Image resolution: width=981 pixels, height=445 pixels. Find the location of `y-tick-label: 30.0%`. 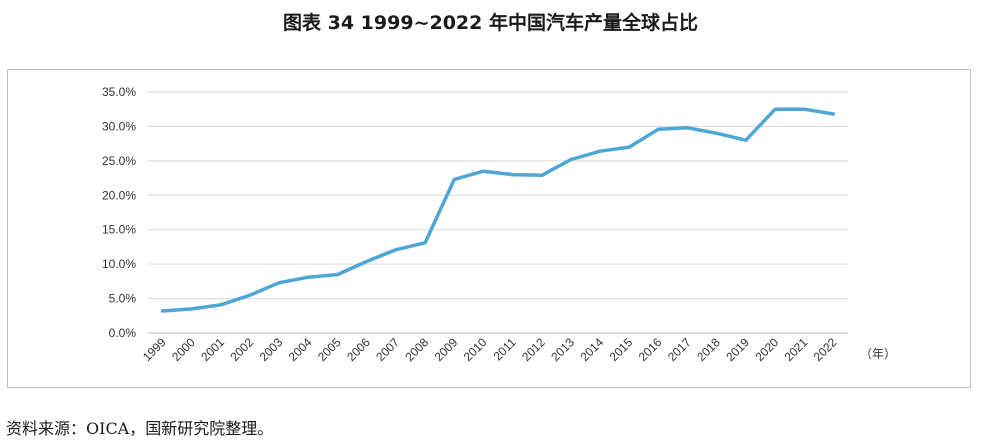

y-tick-label: 30.0% is located at coordinates (119, 126).